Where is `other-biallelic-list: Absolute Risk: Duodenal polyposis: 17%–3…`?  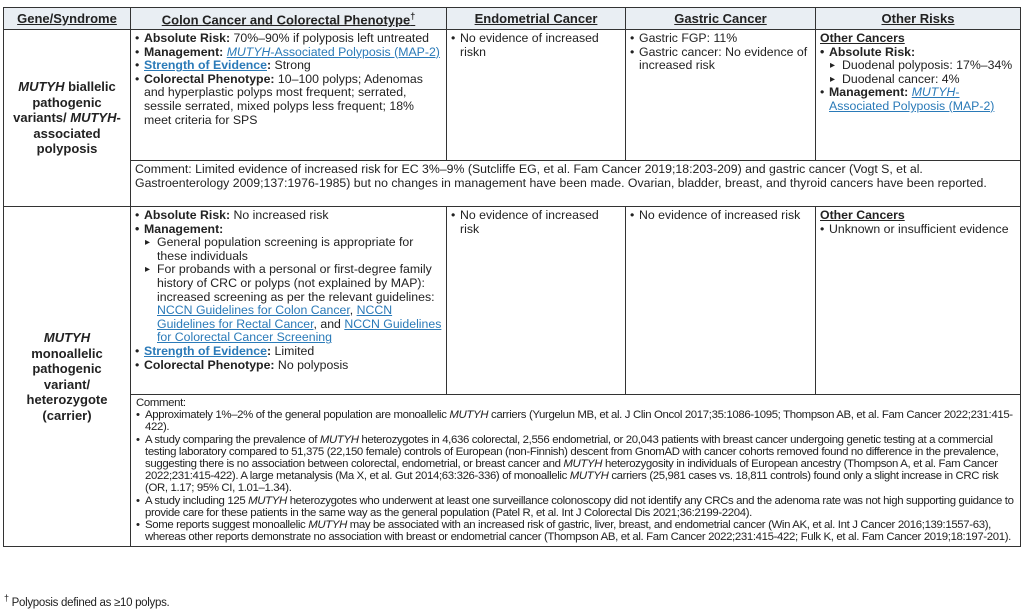 other-biallelic-list: Absolute Risk: Duodenal polyposis: 17%–3… is located at coordinates (918, 79).